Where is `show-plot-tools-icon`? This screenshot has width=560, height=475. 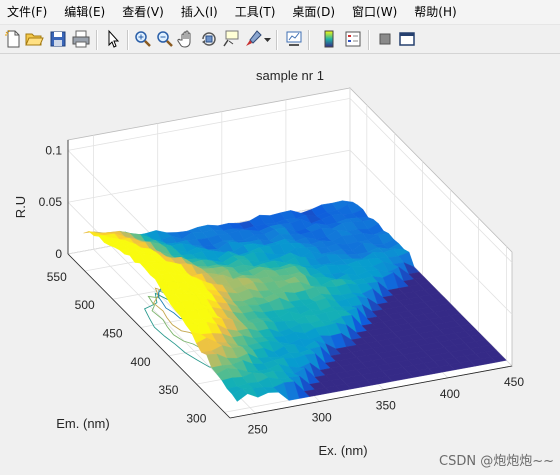
show-plot-tools-icon is located at coordinates (407, 39).